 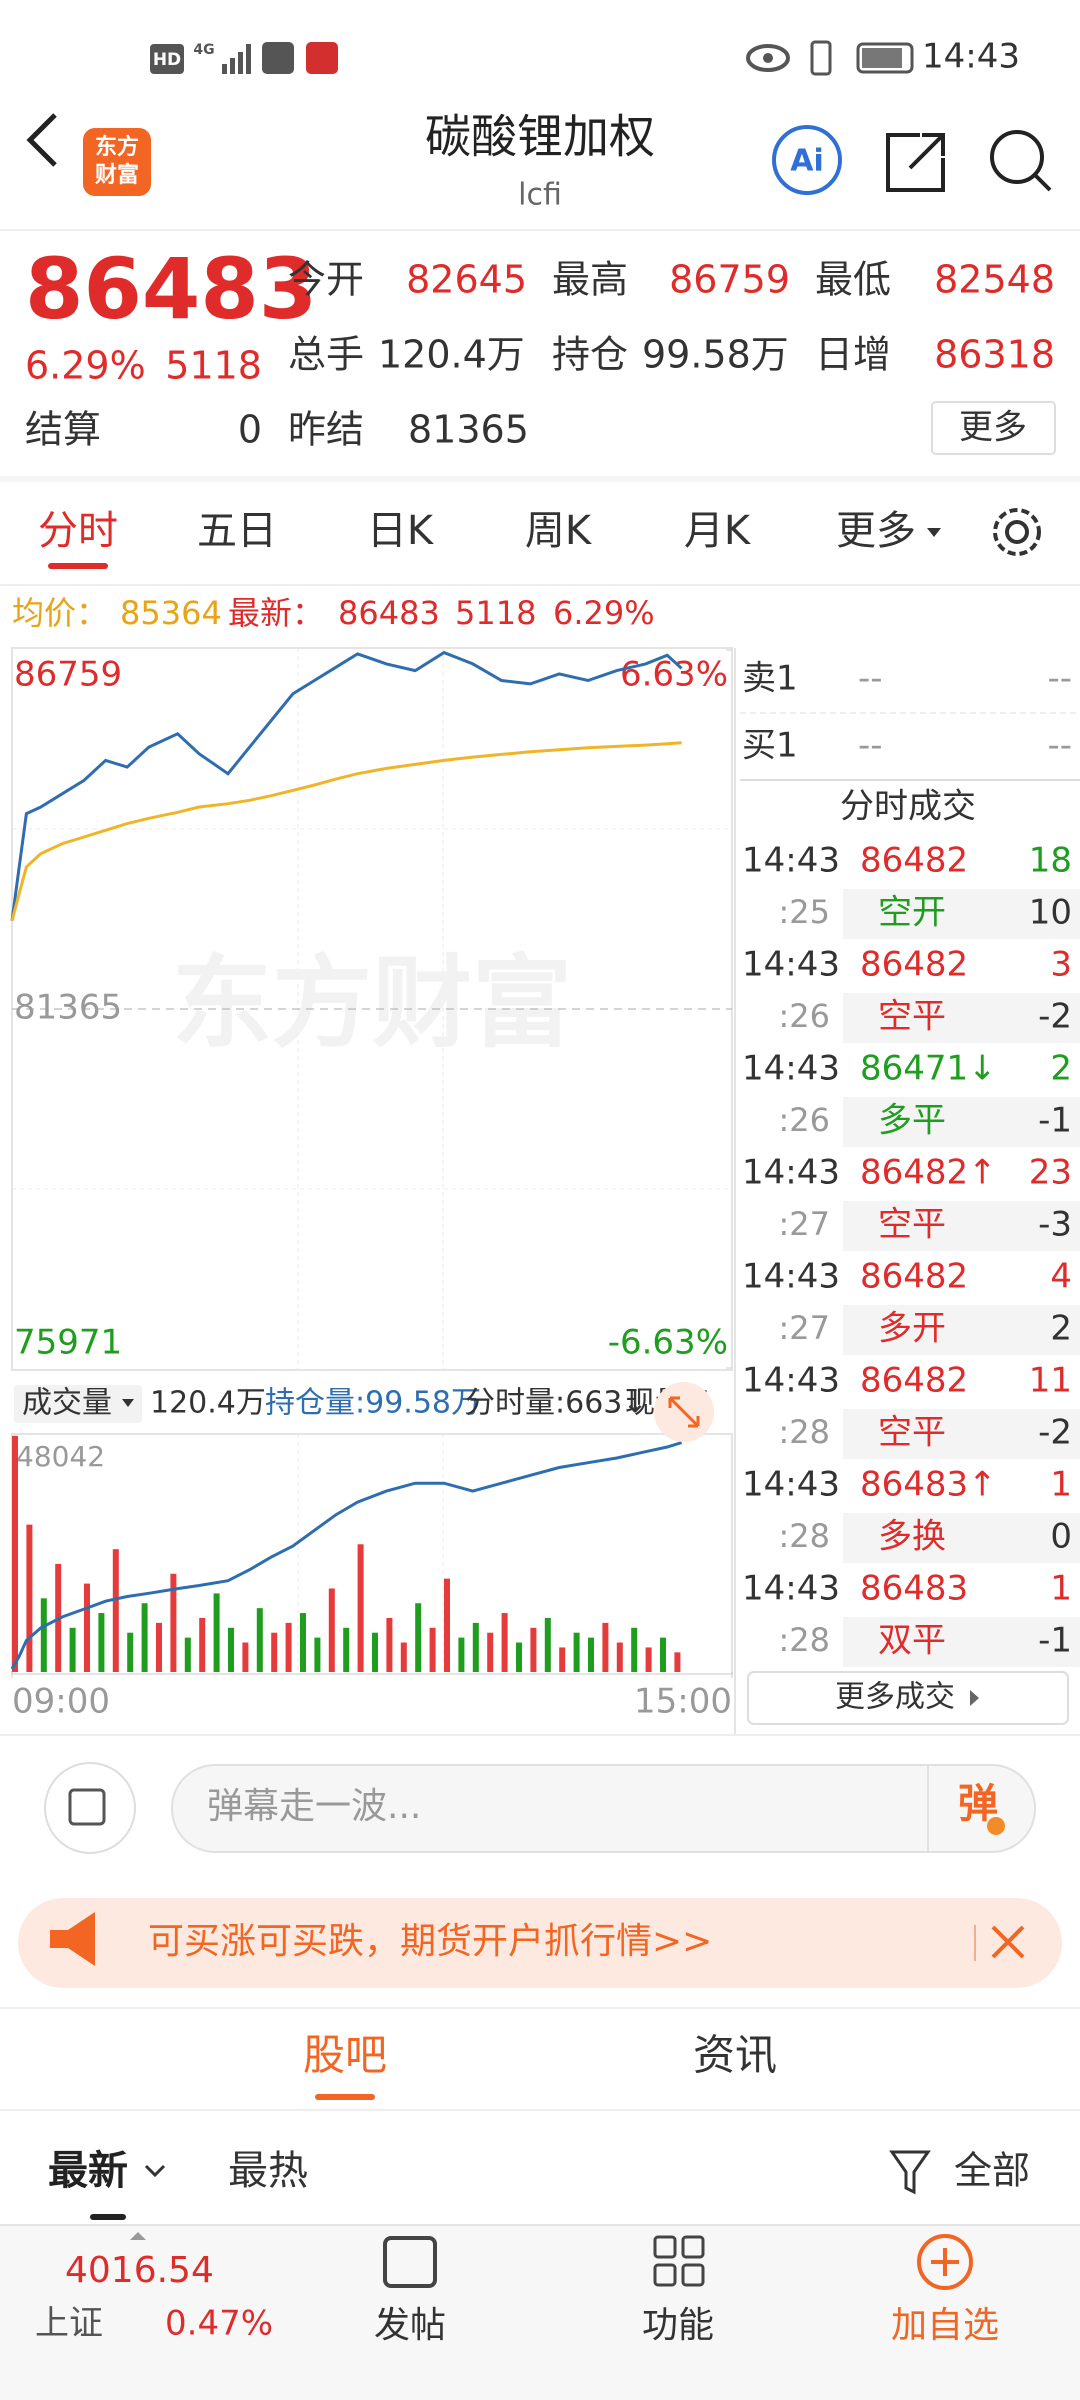 What do you see at coordinates (410, 2325) in the screenshot?
I see `nav-item: 发帖` at bounding box center [410, 2325].